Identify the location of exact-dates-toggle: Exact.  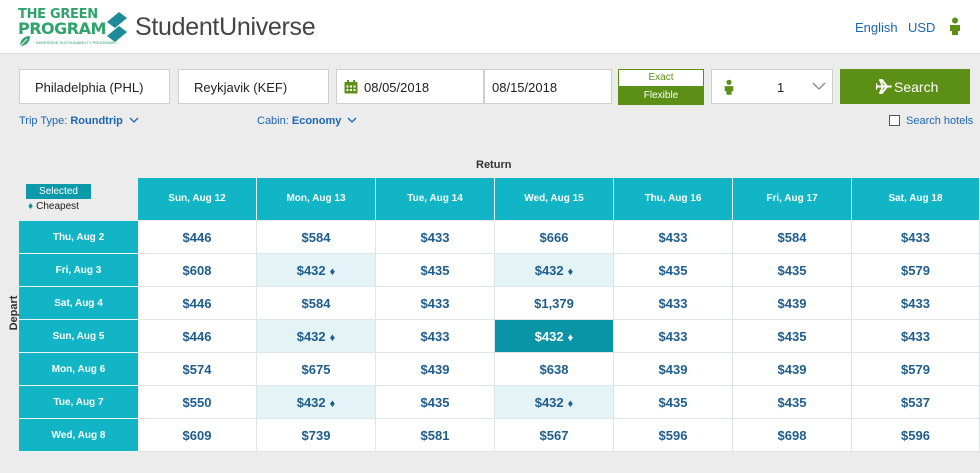
(661, 78).